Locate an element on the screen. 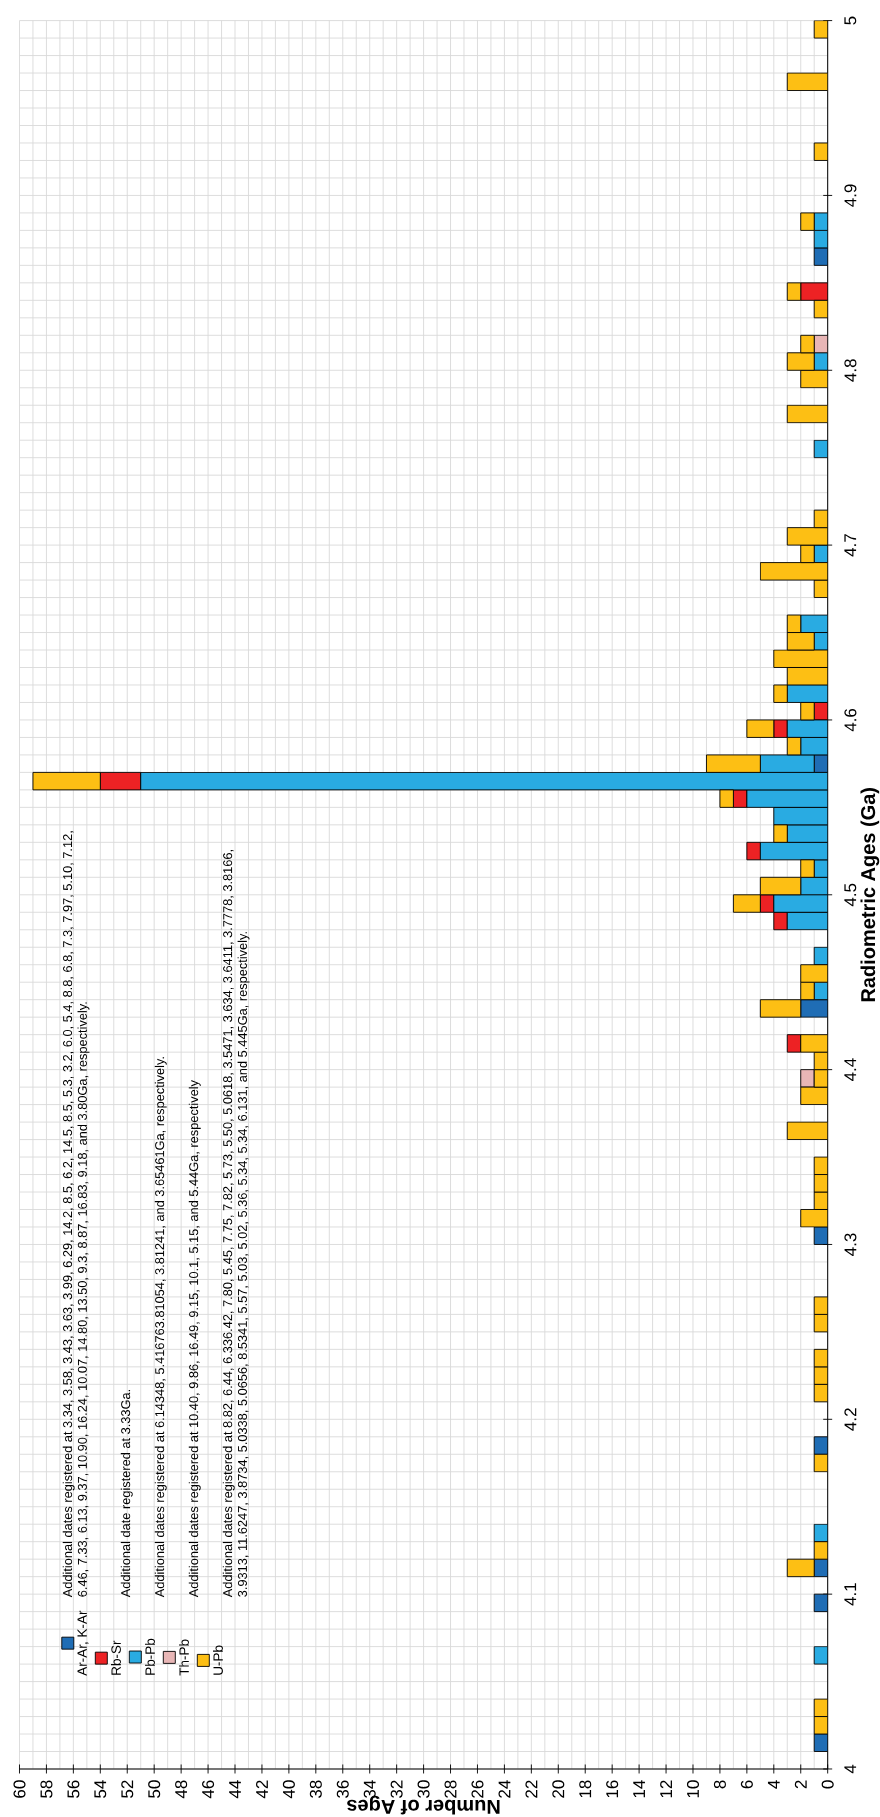 Image resolution: width=880 pixels, height=1817 pixels. annotation: Additional dates registered at 8.82, 6.44, 6.336.42, 7.80, 5.45, 7.75, 7.82, 5.73, 5.50, 5.0618, 3.5471, 3.634, 3.6411, 3.7778, 3.8166, 3.9313, 11.6247, 3.8734, 5.0338, 5.0656, 8.5341, 5.57, 5.03, 5.02, 5.36, 5.34, 5.34, 6.131, and 5.445Ga, respectively. is located at coordinates (236, 1224).